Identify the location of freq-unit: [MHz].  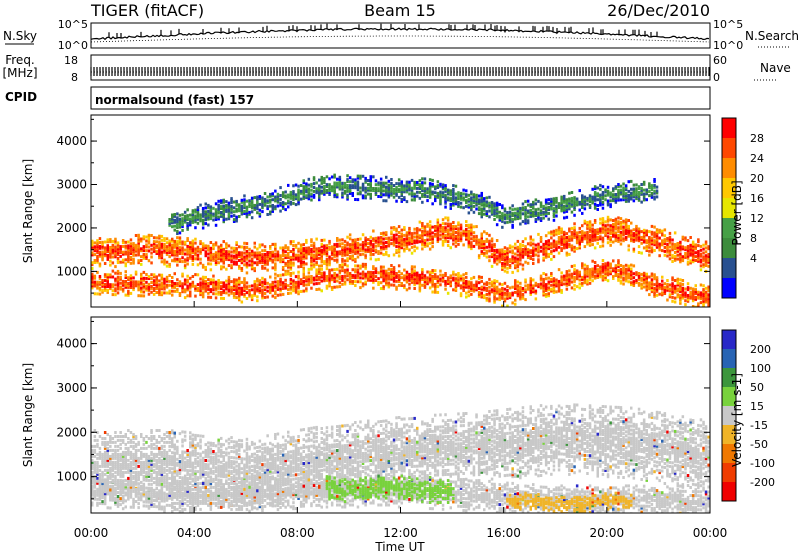
(19, 73).